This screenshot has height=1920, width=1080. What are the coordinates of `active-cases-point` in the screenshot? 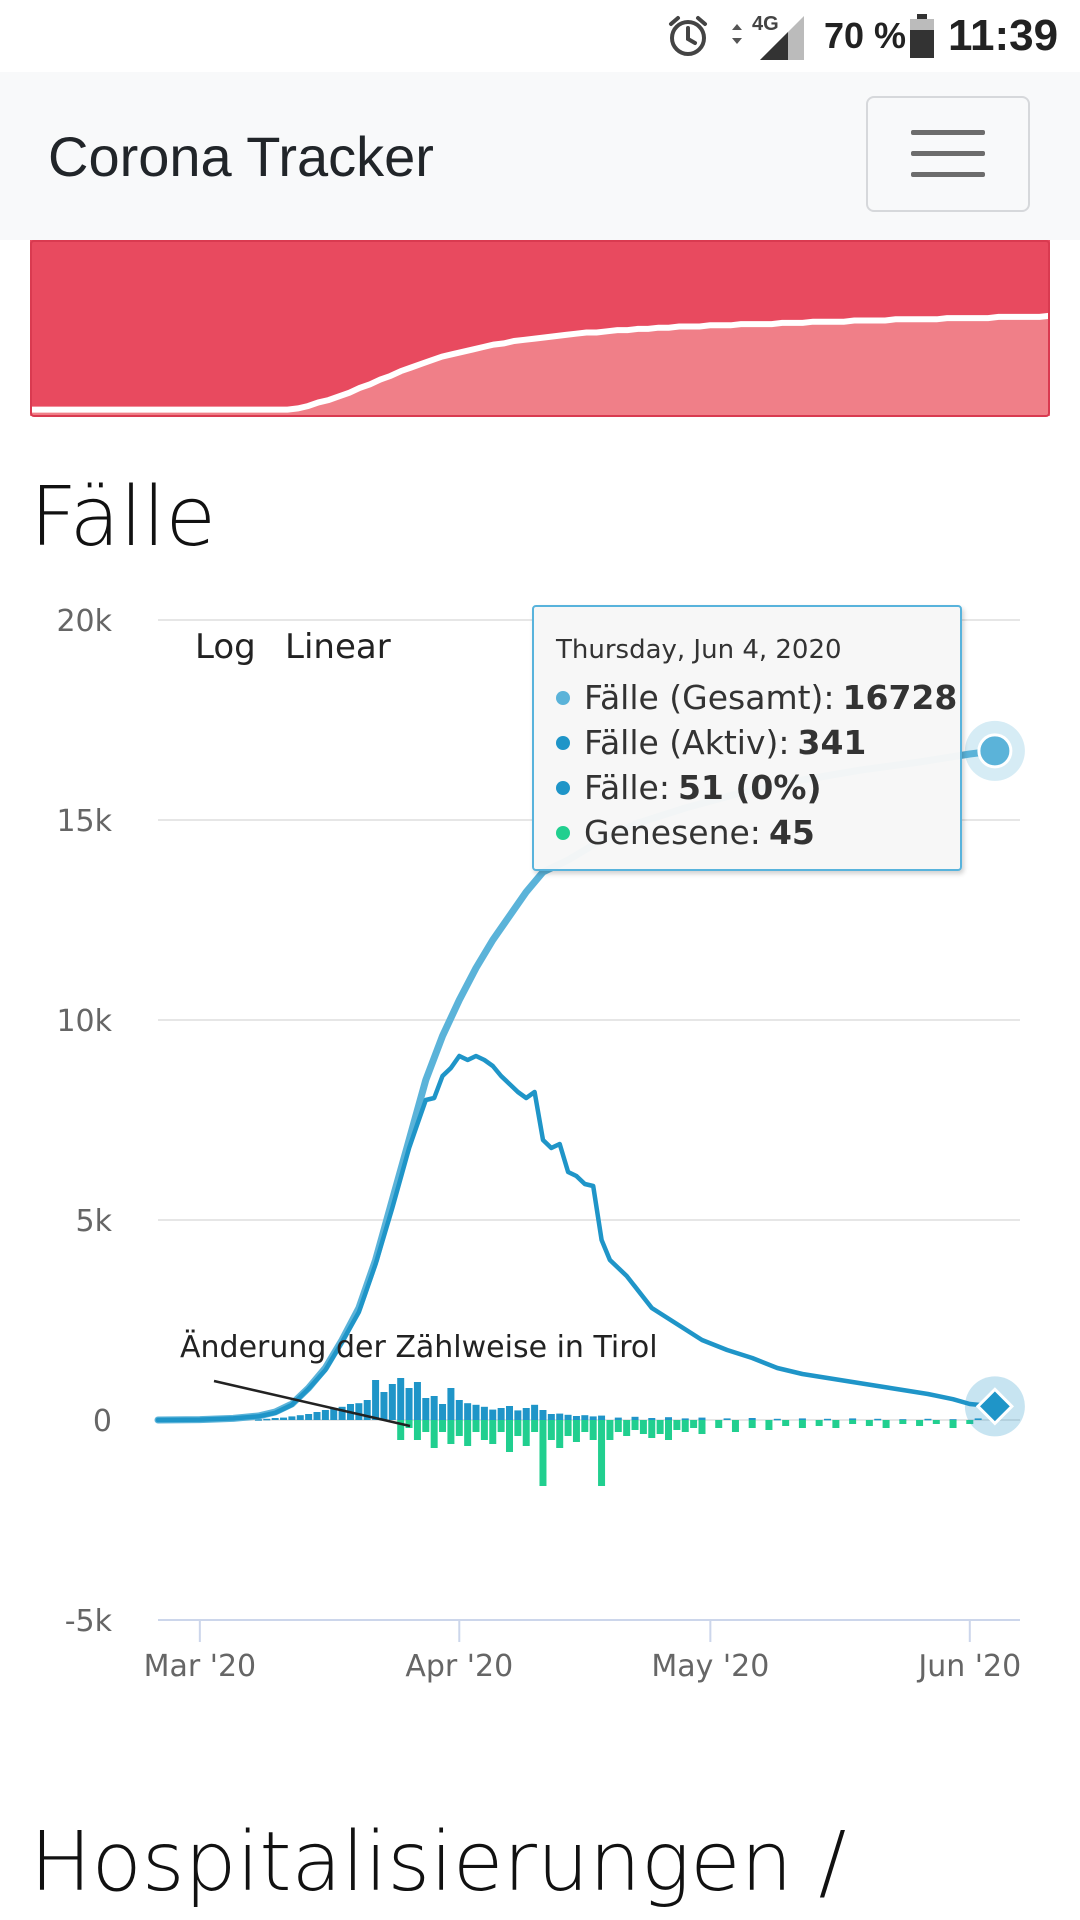 It's located at (995, 1406).